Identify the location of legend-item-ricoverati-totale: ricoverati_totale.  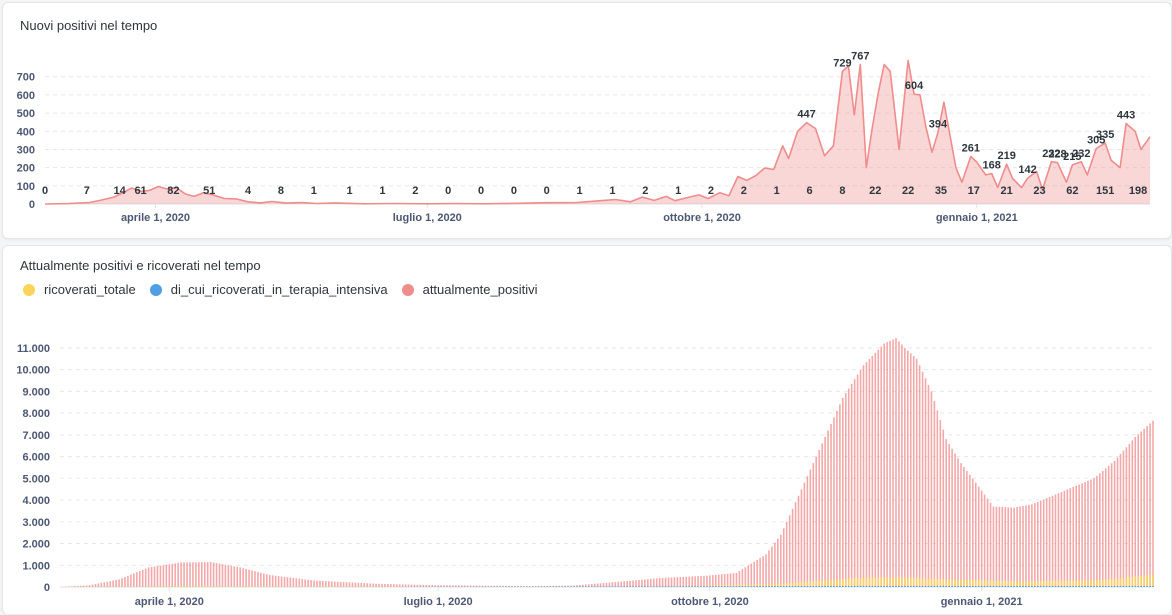
(79, 289).